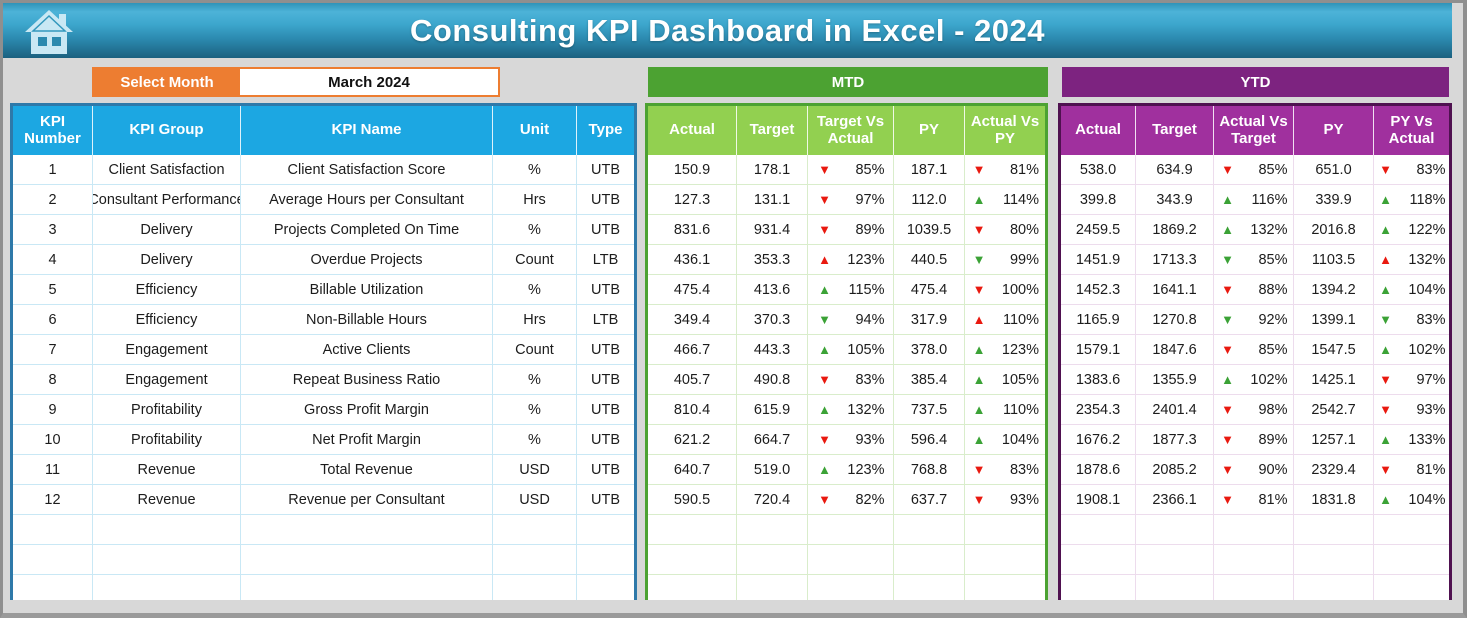 This screenshot has width=1467, height=618. What do you see at coordinates (1175, 289) in the screenshot?
I see `target-cell: 1641.1` at bounding box center [1175, 289].